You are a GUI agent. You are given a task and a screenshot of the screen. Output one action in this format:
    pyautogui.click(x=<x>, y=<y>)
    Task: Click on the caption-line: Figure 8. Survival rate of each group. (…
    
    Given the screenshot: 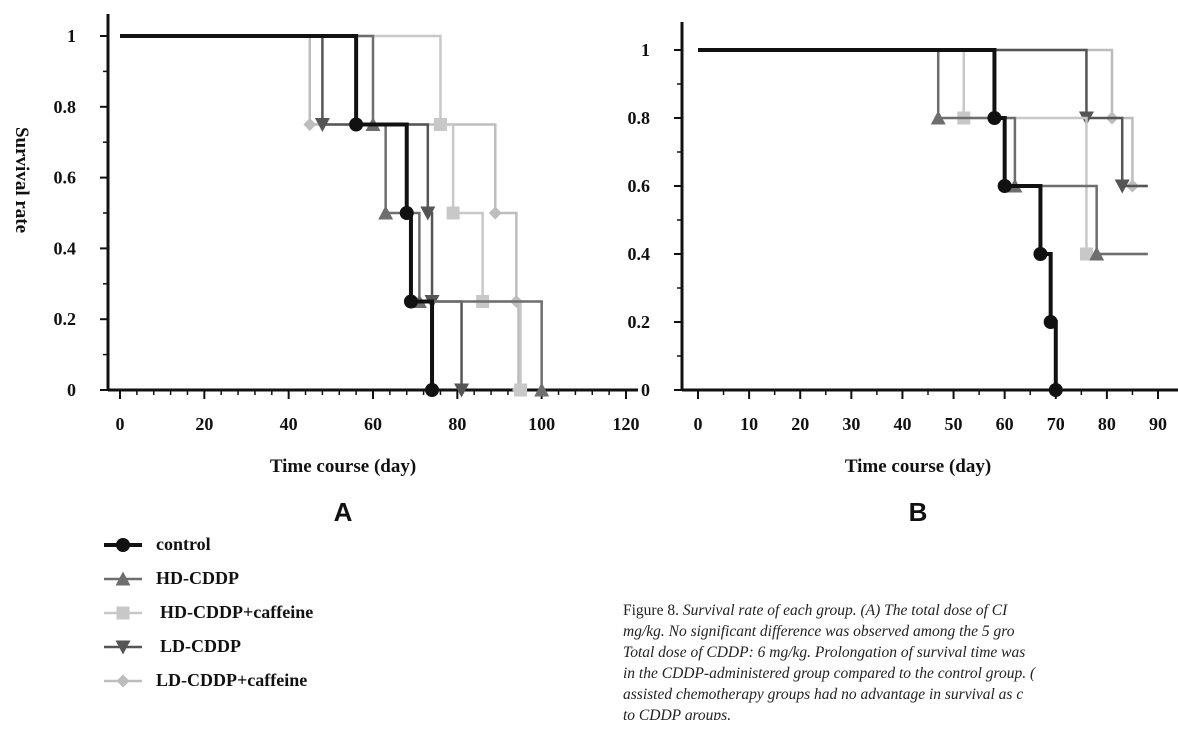 What is the action you would take?
    pyautogui.click(x=900, y=610)
    